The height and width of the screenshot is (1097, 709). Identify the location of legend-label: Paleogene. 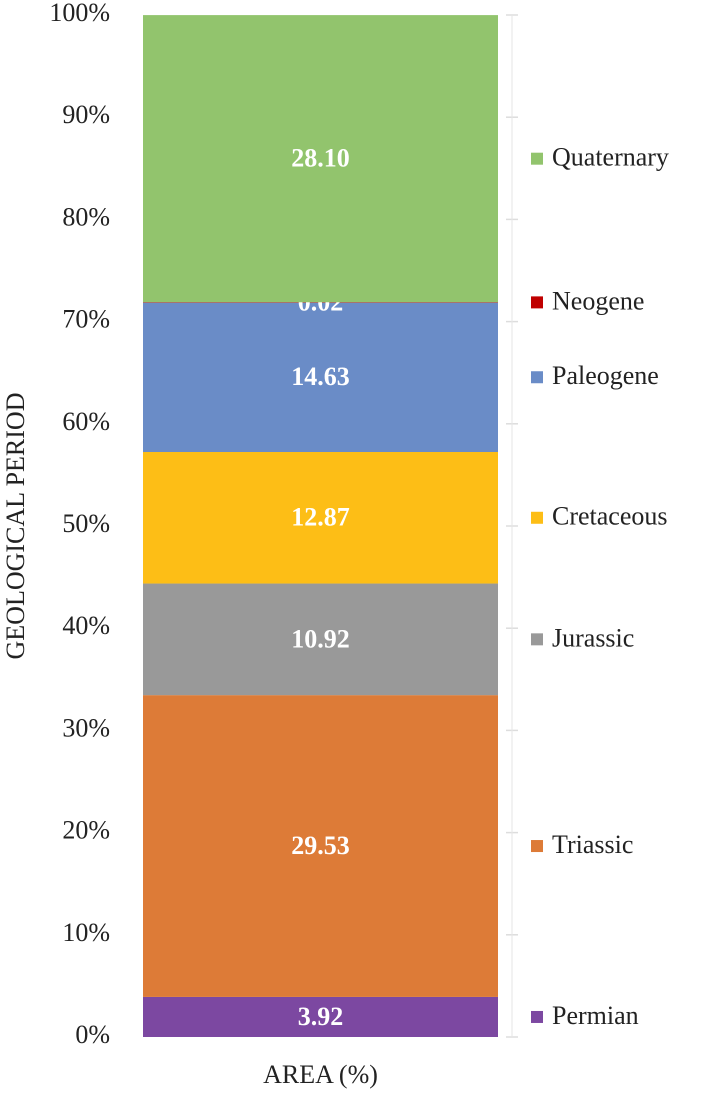
(605, 375).